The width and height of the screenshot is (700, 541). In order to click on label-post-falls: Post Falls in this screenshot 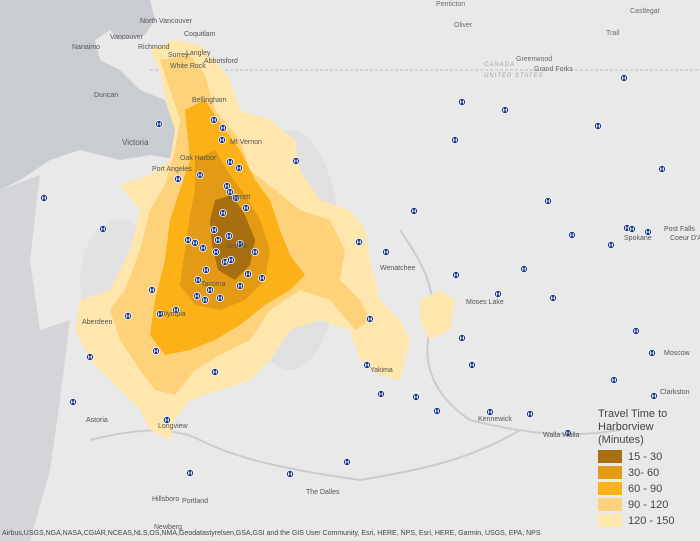, I will do `click(679, 229)`.